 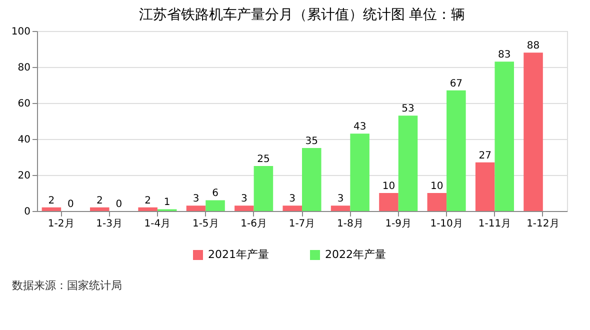 What do you see at coordinates (543, 224) in the screenshot?
I see `x-tick-label: 1-12月` at bounding box center [543, 224].